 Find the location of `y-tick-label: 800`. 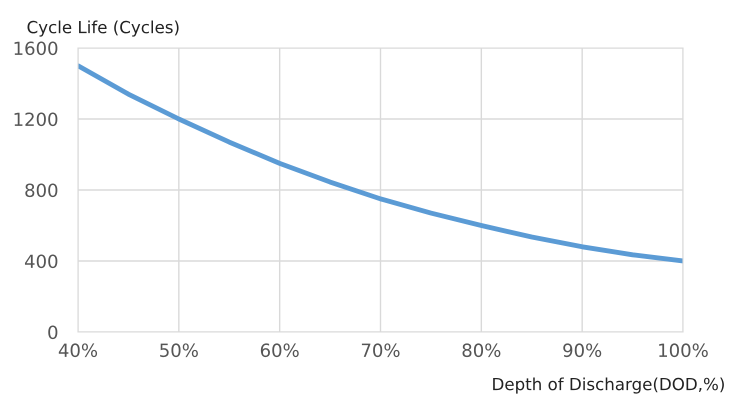

y-tick-label: 800 is located at coordinates (41, 190).